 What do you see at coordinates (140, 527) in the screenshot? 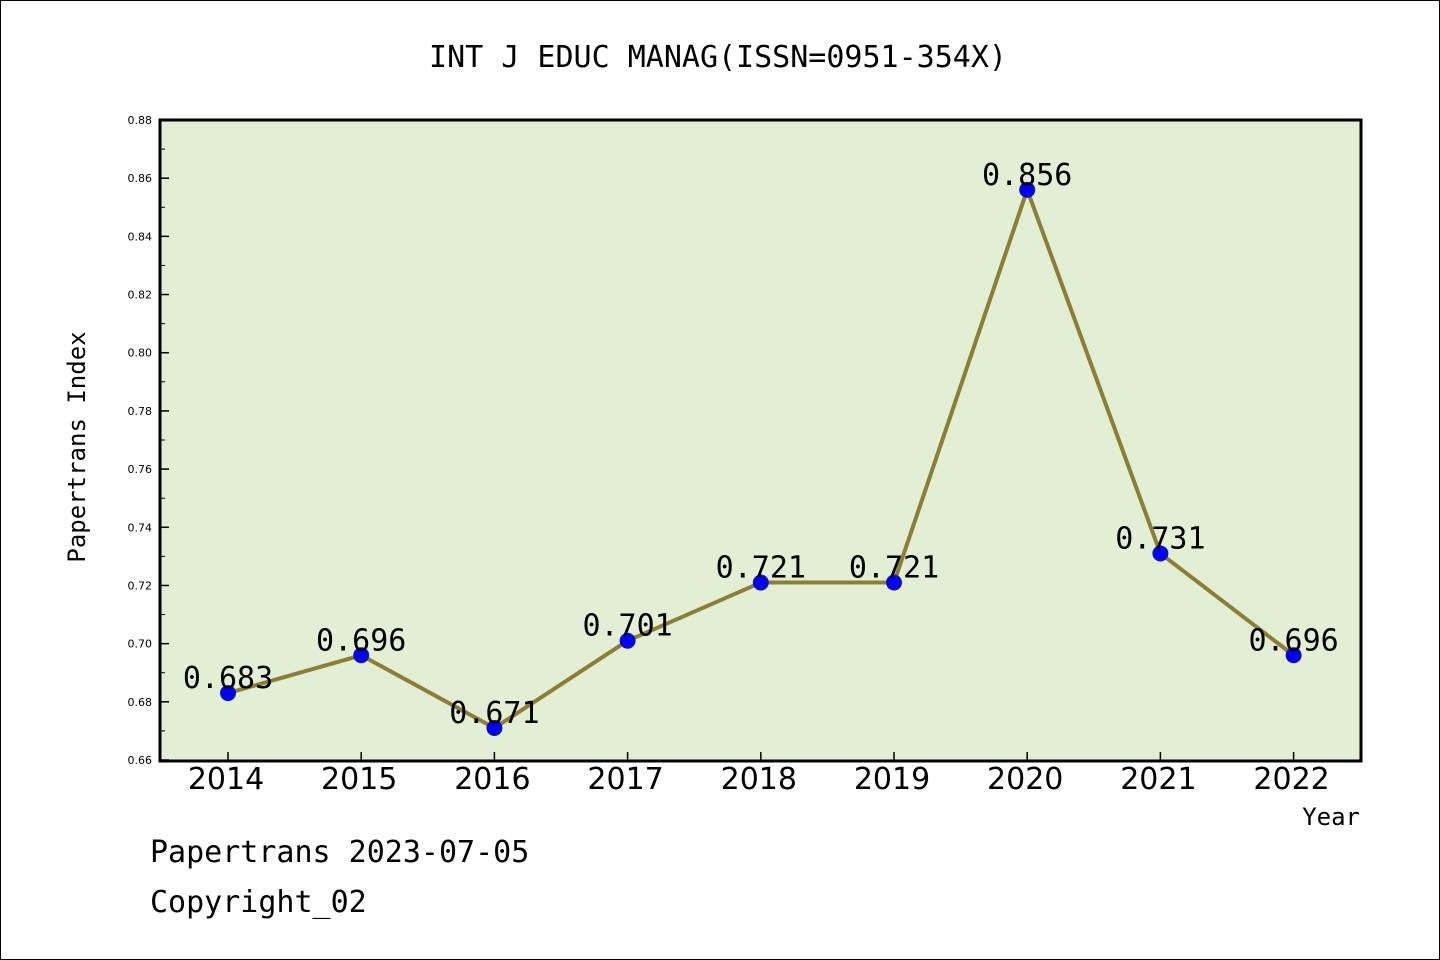
I see `y-tick-label: 0.74` at bounding box center [140, 527].